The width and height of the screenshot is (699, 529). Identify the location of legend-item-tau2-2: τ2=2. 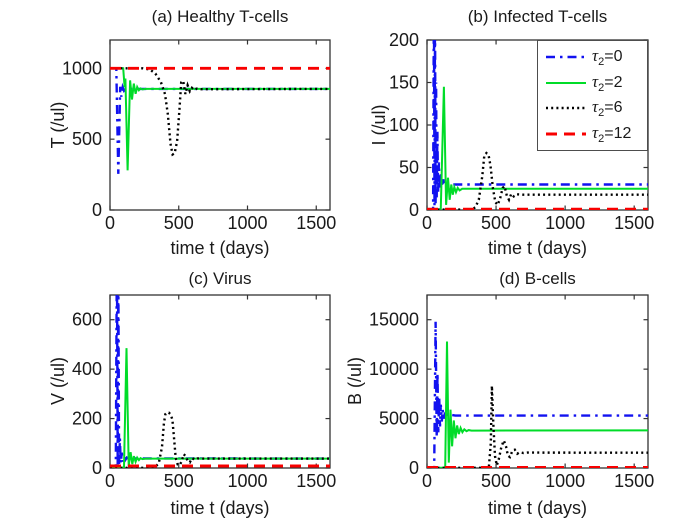
(595, 83).